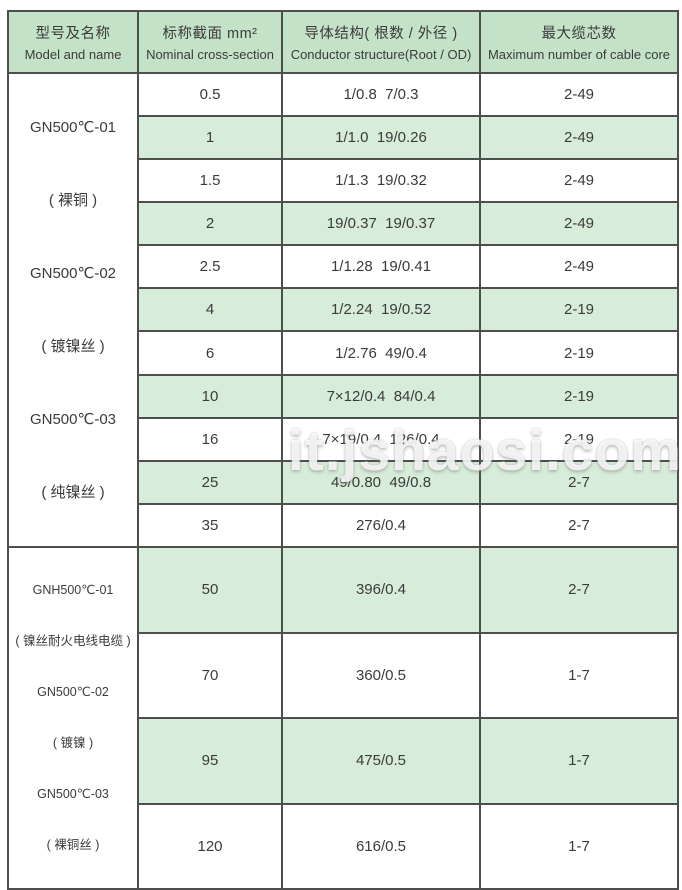 The image size is (682, 890). Describe the element at coordinates (381, 439) in the screenshot. I see `cell-conductor: 7×19/0.4 126/0.4` at that location.